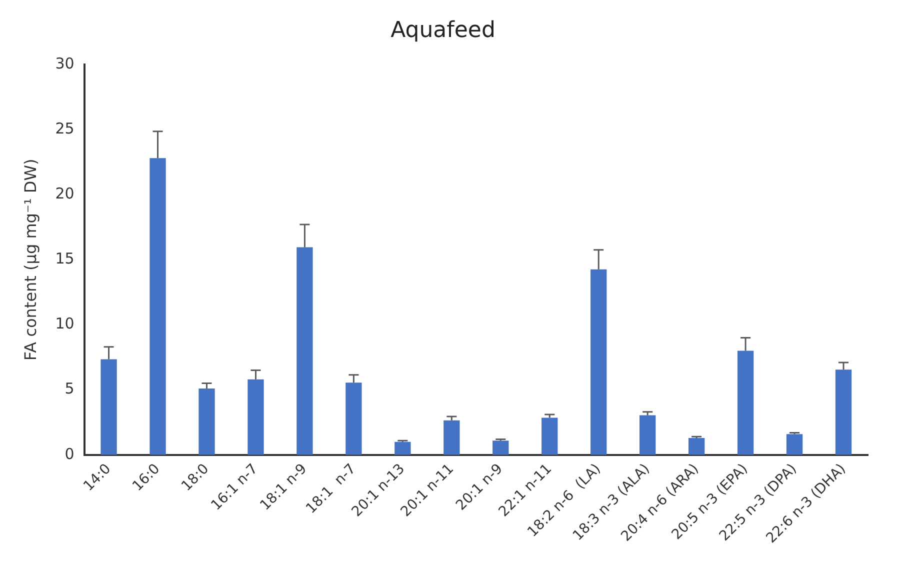  What do you see at coordinates (64, 323) in the screenshot?
I see `y-tick-label: 10` at bounding box center [64, 323].